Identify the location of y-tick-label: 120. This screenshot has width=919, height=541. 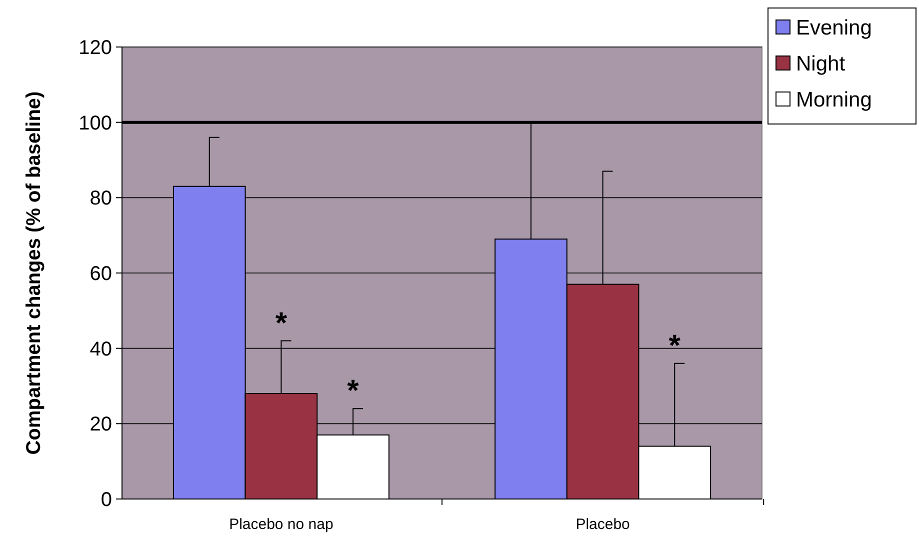
(95, 48).